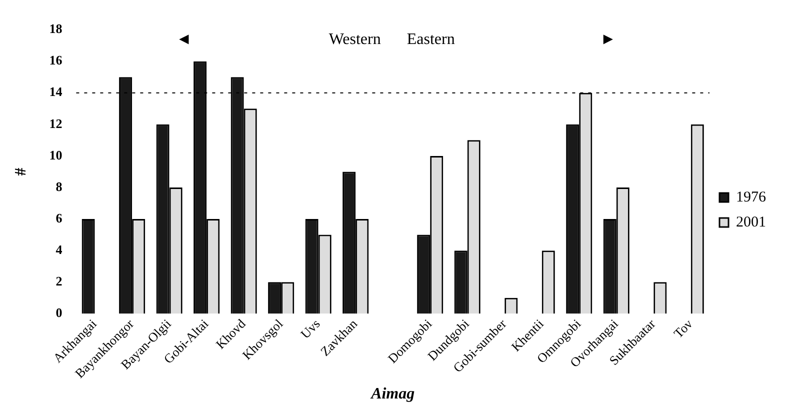 This screenshot has height=412, width=794. What do you see at coordinates (683, 328) in the screenshot?
I see `x-tick-label: Tov` at bounding box center [683, 328].